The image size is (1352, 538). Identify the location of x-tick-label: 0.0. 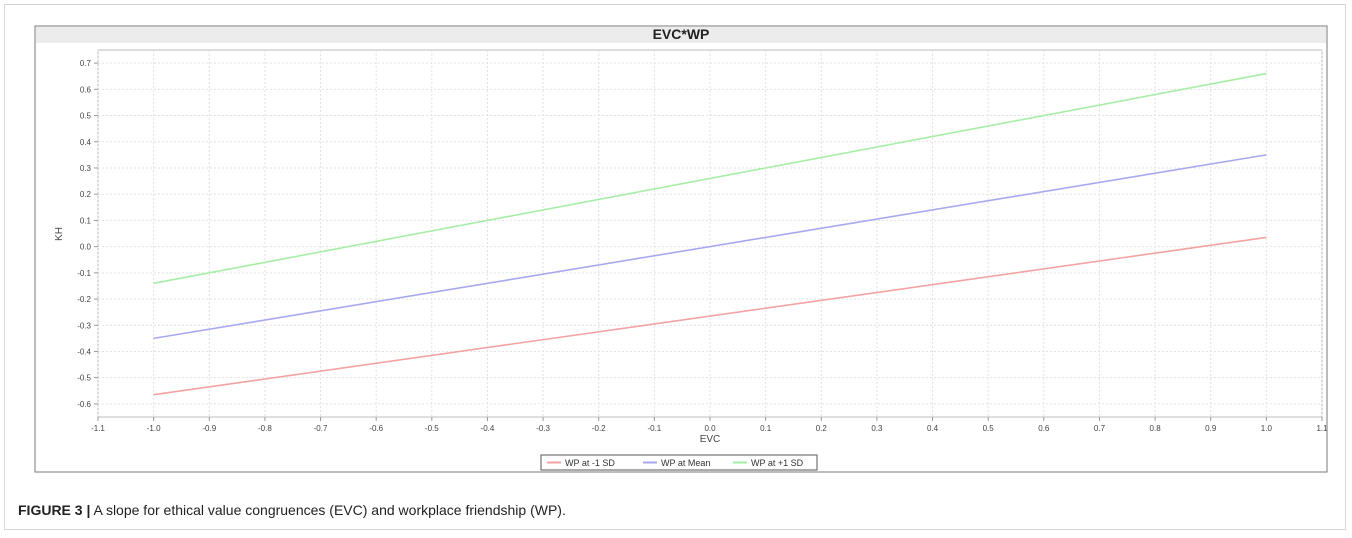
(710, 428).